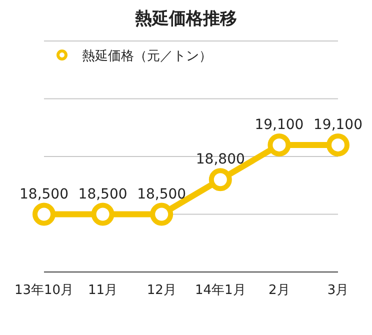 Image resolution: width=372 pixels, height=335 pixels. What do you see at coordinates (161, 290) in the screenshot?
I see `x-tick-label: 12月` at bounding box center [161, 290].